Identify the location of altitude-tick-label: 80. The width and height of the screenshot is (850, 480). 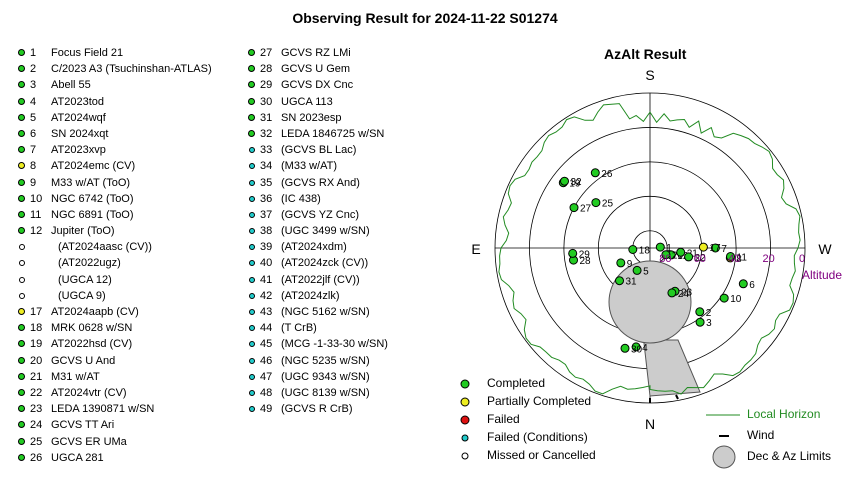
(665, 259).